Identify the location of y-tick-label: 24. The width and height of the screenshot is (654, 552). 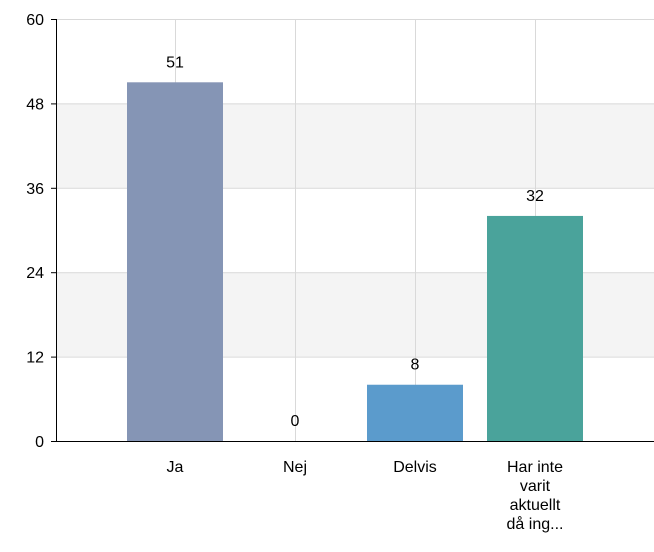
(35, 273).